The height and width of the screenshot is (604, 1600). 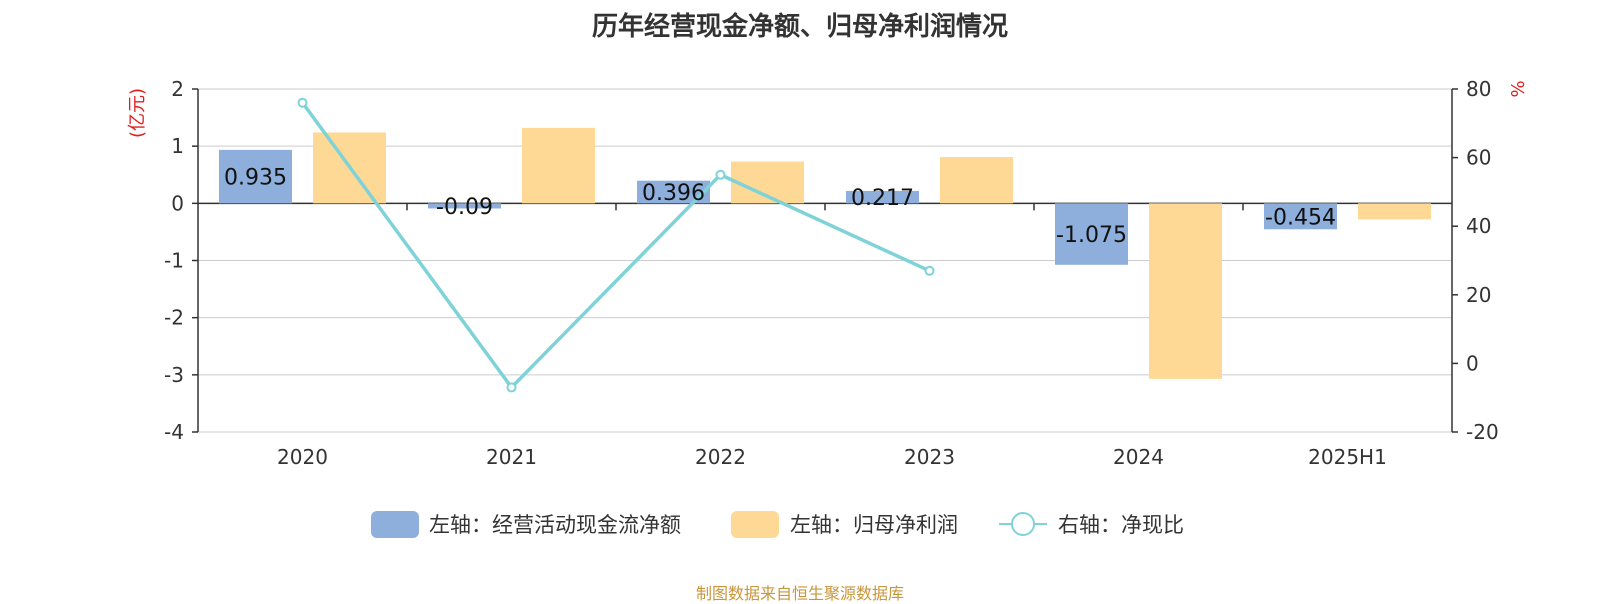 I want to click on left-axis-unit: (亿元), so click(x=137, y=113).